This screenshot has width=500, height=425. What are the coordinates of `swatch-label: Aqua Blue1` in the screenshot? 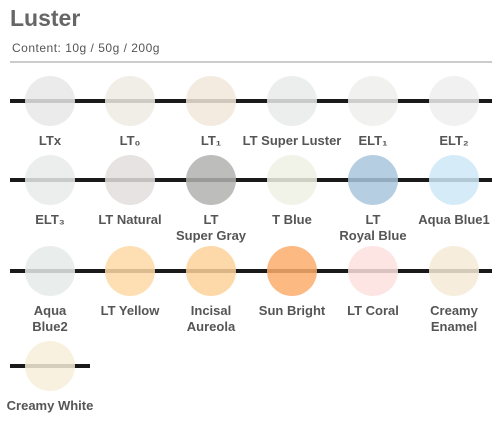 It's located at (454, 219).